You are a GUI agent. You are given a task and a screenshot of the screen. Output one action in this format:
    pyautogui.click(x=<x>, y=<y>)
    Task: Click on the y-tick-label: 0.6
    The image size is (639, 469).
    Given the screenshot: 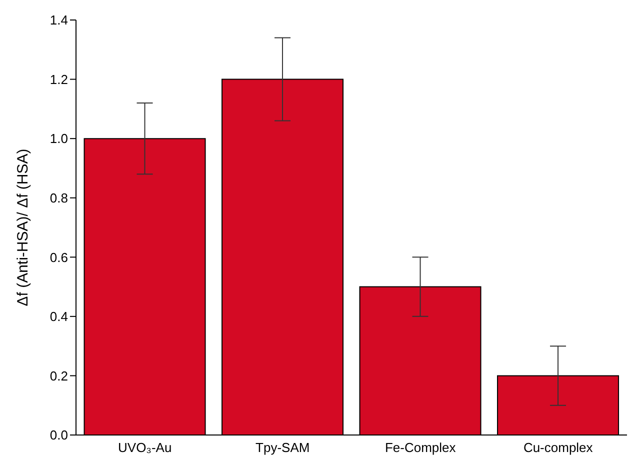 What is the action you would take?
    pyautogui.click(x=59, y=257)
    